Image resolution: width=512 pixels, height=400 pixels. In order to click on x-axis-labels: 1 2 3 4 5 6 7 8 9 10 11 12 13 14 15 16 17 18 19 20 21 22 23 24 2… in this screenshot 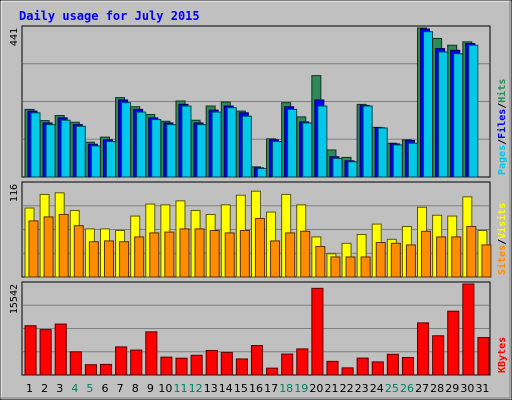, I will do `click(257, 388)`.